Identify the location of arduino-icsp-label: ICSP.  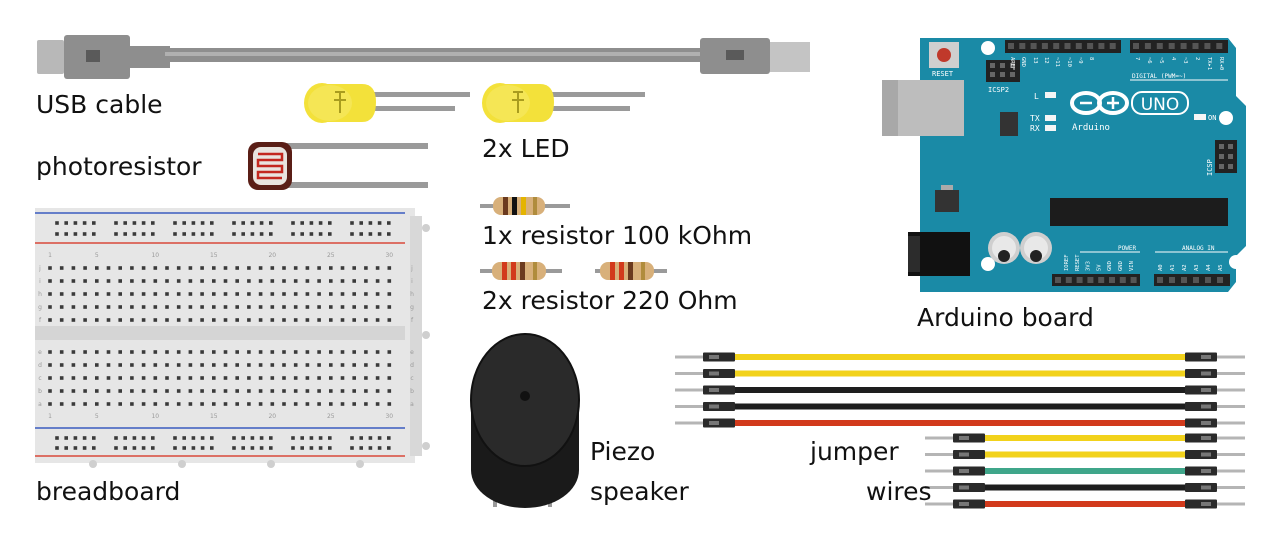
(1210, 167).